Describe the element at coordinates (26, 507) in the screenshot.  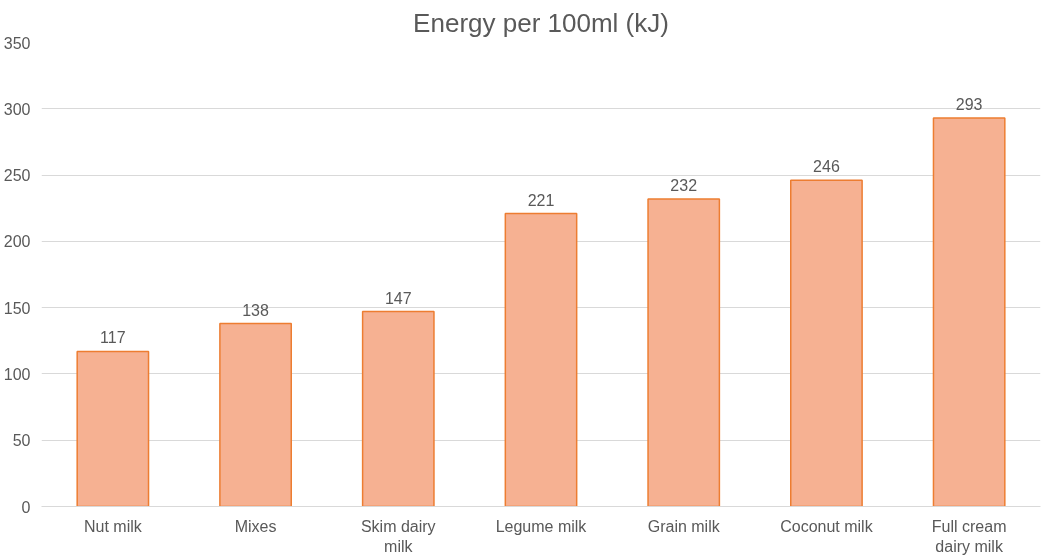
I see `y-tick-label: 0` at that location.